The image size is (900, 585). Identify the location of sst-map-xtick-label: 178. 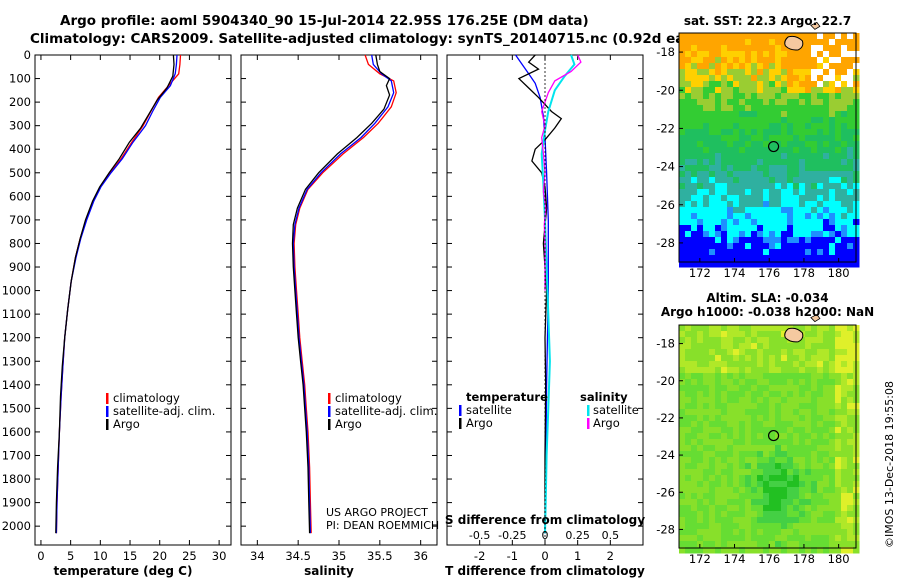
(804, 273).